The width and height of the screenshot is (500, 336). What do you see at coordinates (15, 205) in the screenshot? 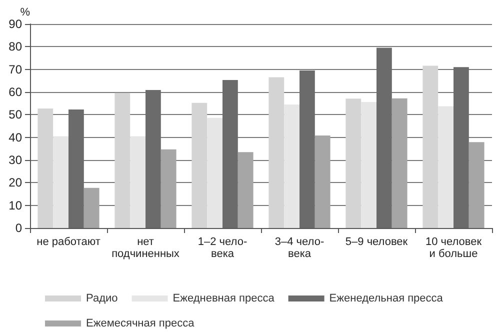
I see `y-tick-label: 10` at bounding box center [15, 205].